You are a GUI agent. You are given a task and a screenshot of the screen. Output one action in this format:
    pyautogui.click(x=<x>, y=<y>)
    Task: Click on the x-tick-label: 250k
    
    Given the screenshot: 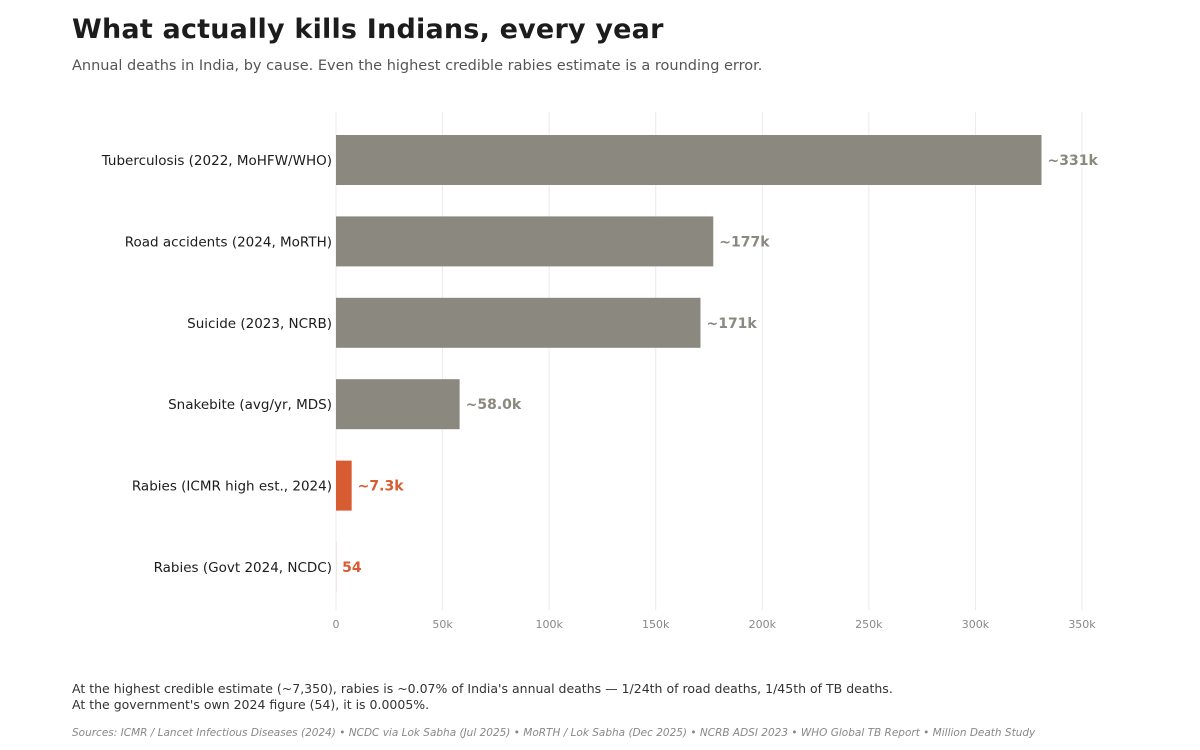 What is the action you would take?
    pyautogui.click(x=869, y=624)
    